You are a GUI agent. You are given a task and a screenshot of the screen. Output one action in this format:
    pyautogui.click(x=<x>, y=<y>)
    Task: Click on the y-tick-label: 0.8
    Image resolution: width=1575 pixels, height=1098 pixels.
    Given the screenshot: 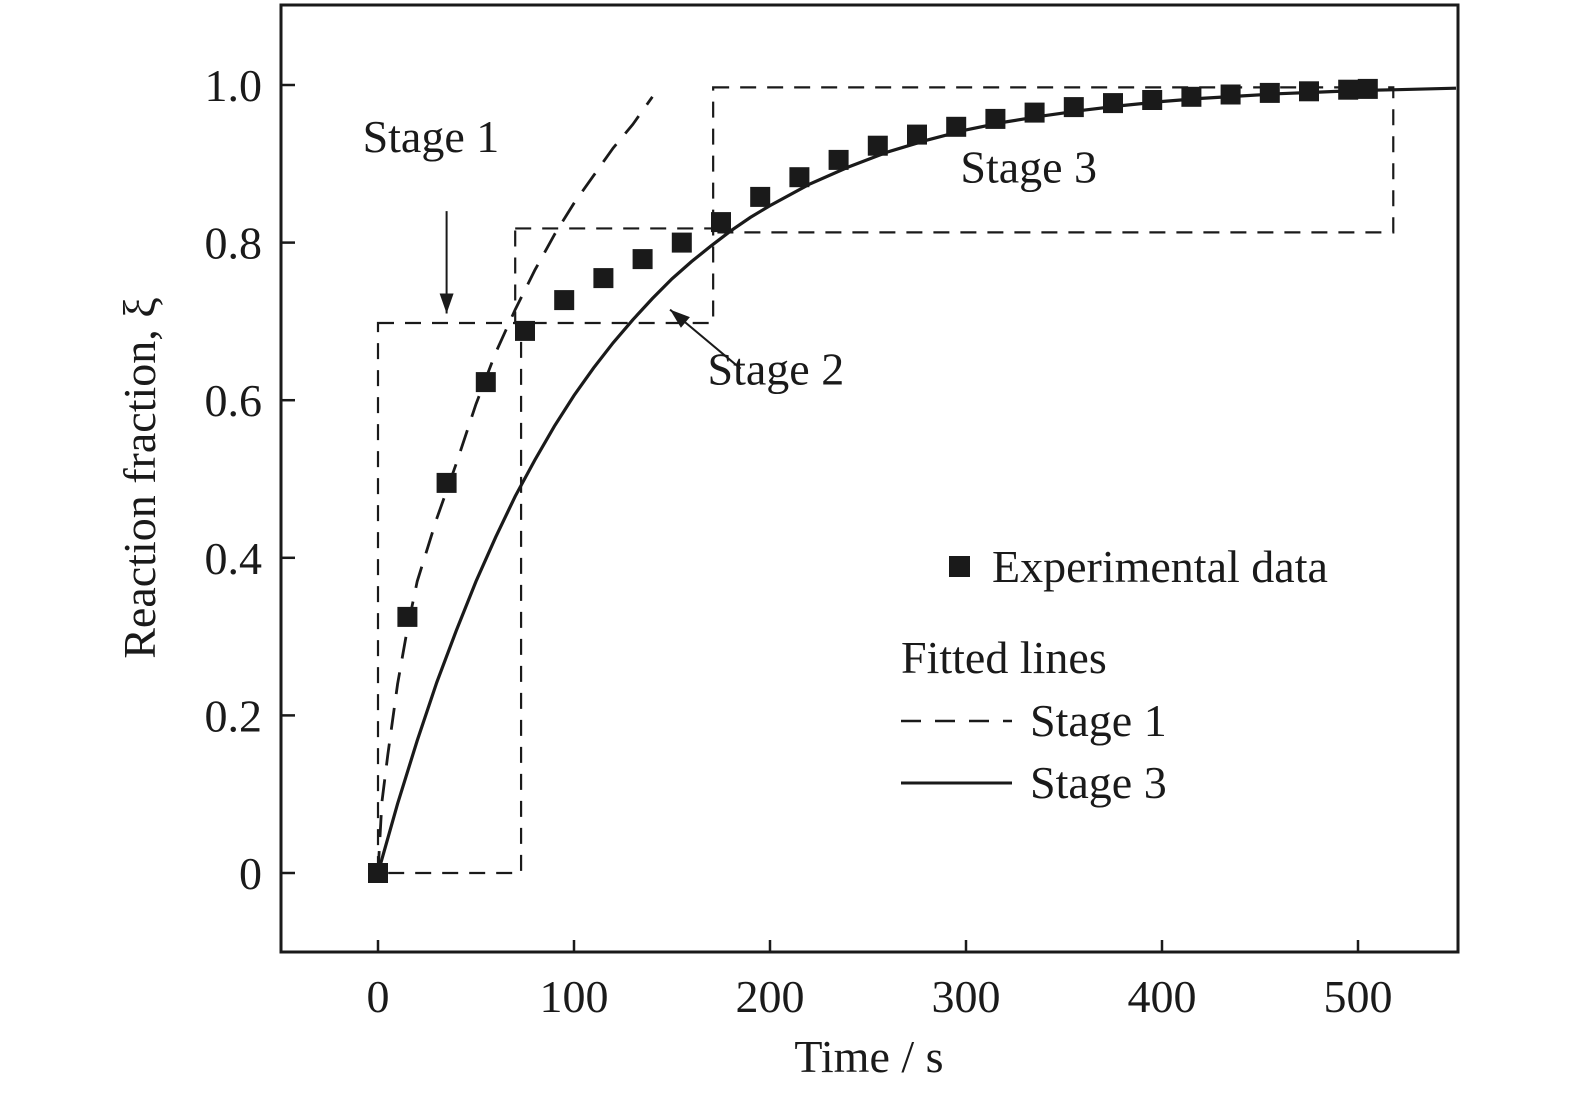 What is the action you would take?
    pyautogui.click(x=234, y=243)
    